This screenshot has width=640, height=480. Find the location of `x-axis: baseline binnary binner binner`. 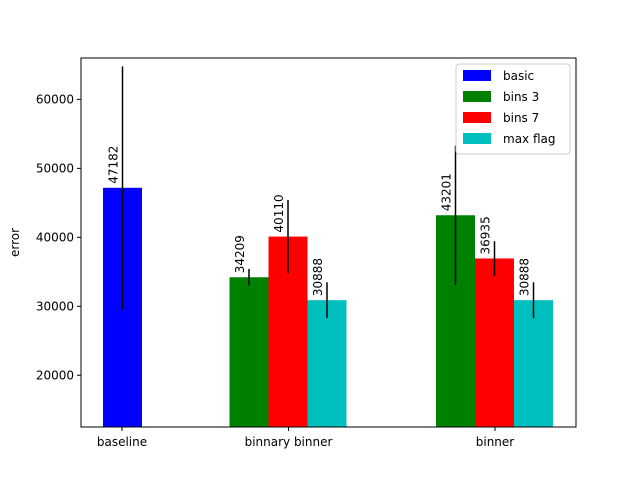

x-axis: baseline binnary binner binner is located at coordinates (305, 438).